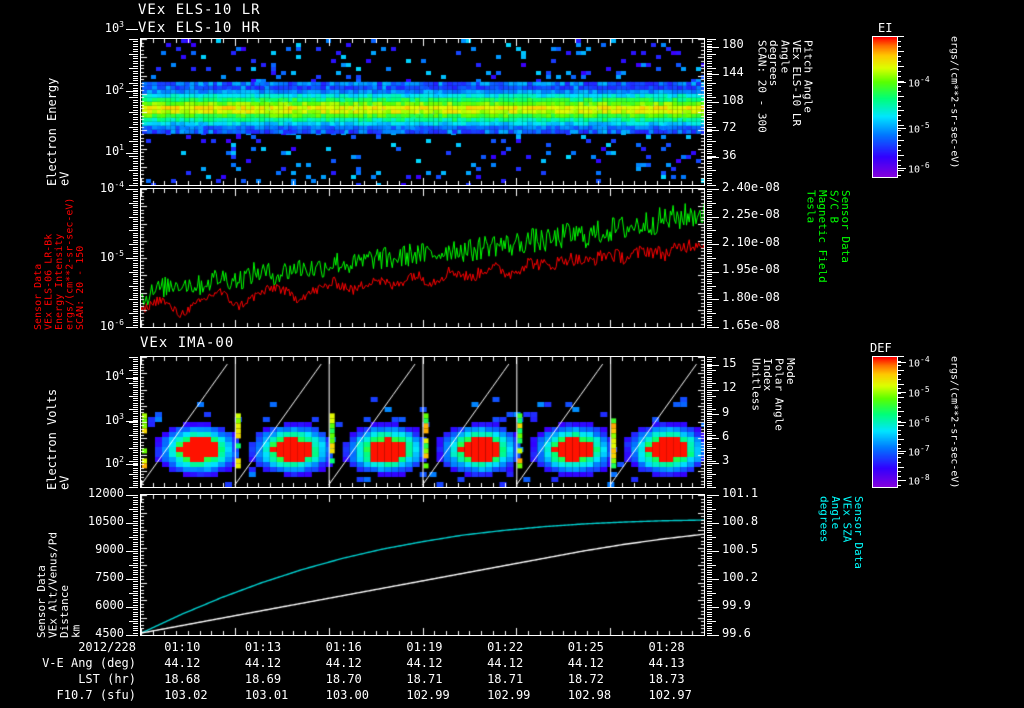 The height and width of the screenshot is (708, 1024). What do you see at coordinates (58, 439) in the screenshot?
I see `panel3-left-axis-label: Electron Volts eV` at bounding box center [58, 439].